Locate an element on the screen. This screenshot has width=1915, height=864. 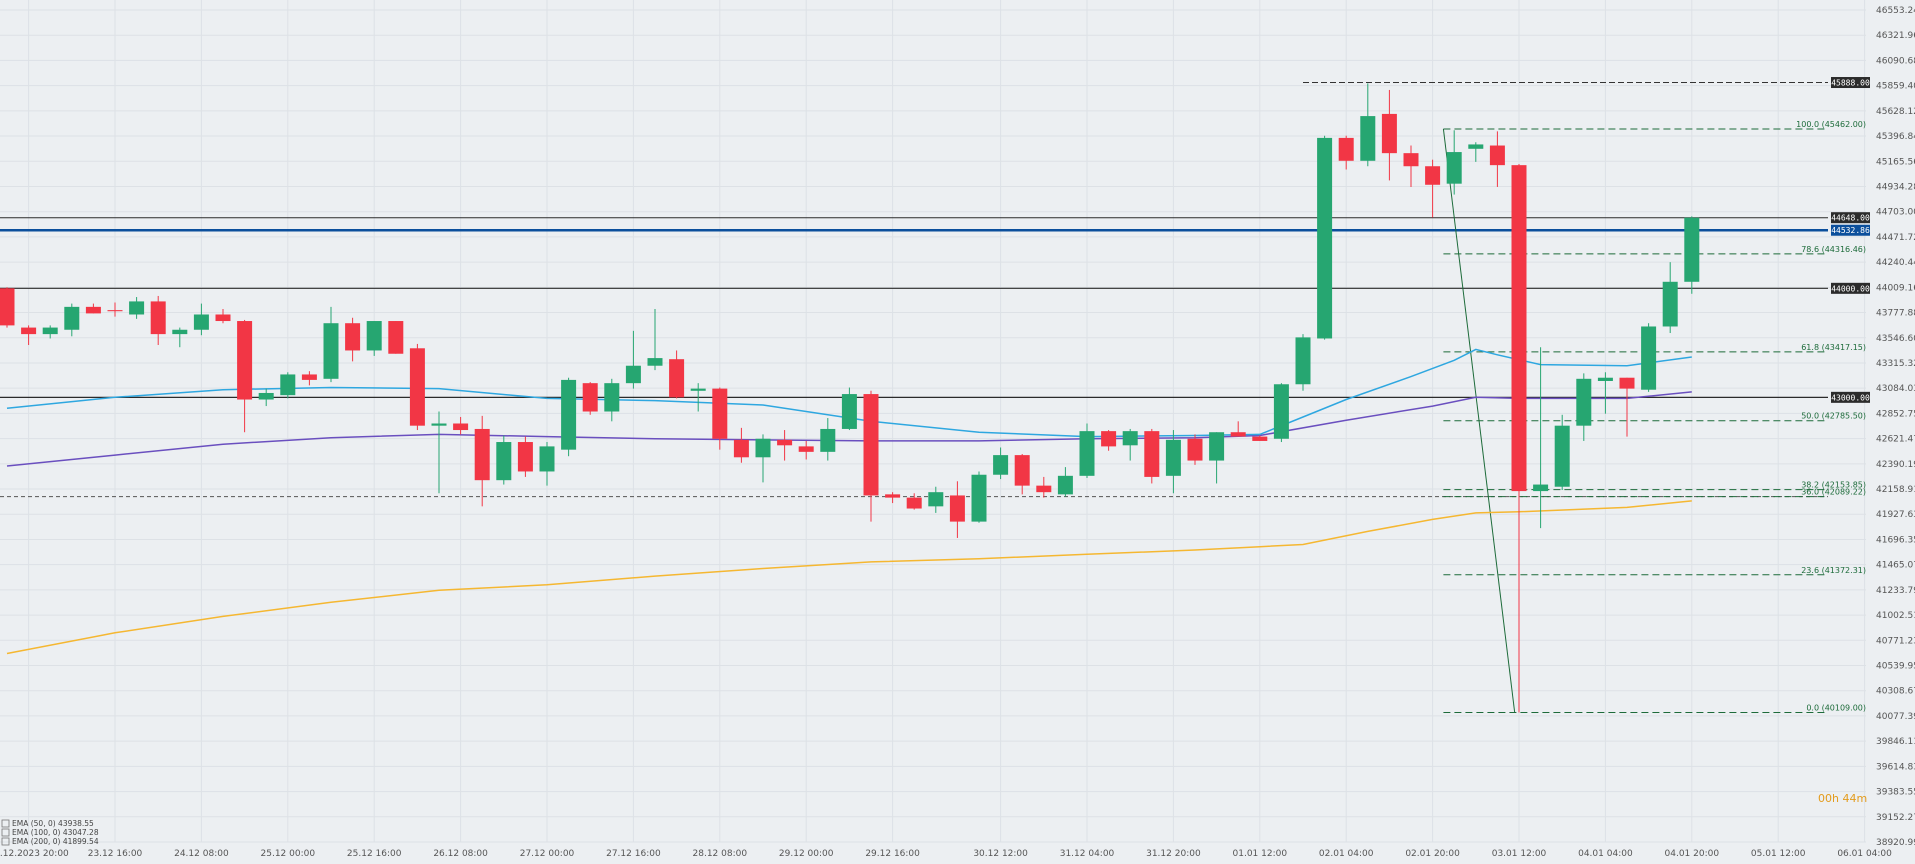
price-label-box is located at coordinates (1850, 218).